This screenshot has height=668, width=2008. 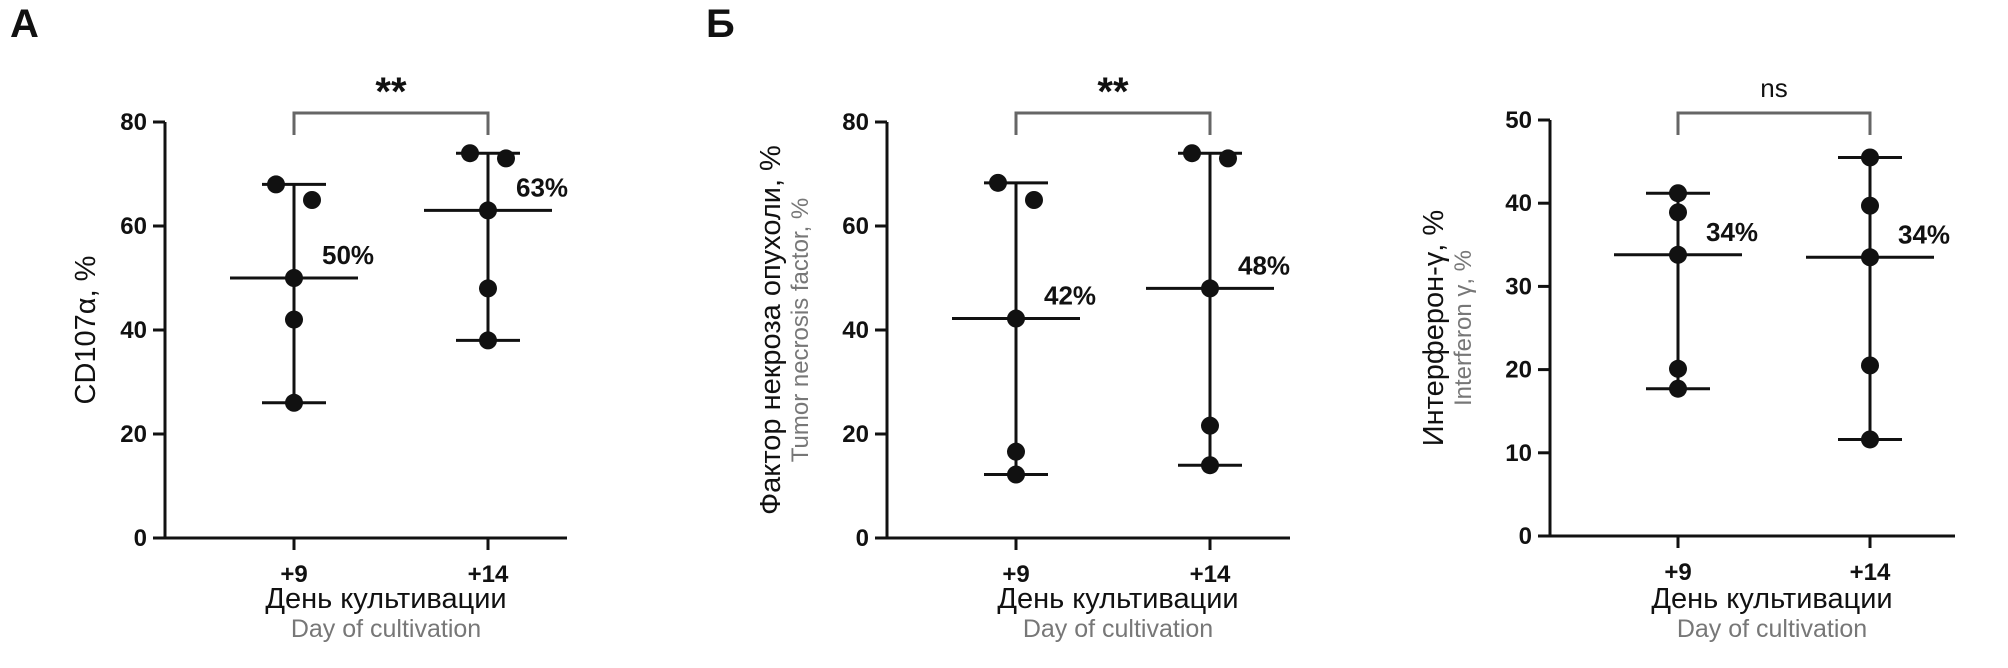 I want to click on y-tick-label: 10, so click(x=1518, y=453).